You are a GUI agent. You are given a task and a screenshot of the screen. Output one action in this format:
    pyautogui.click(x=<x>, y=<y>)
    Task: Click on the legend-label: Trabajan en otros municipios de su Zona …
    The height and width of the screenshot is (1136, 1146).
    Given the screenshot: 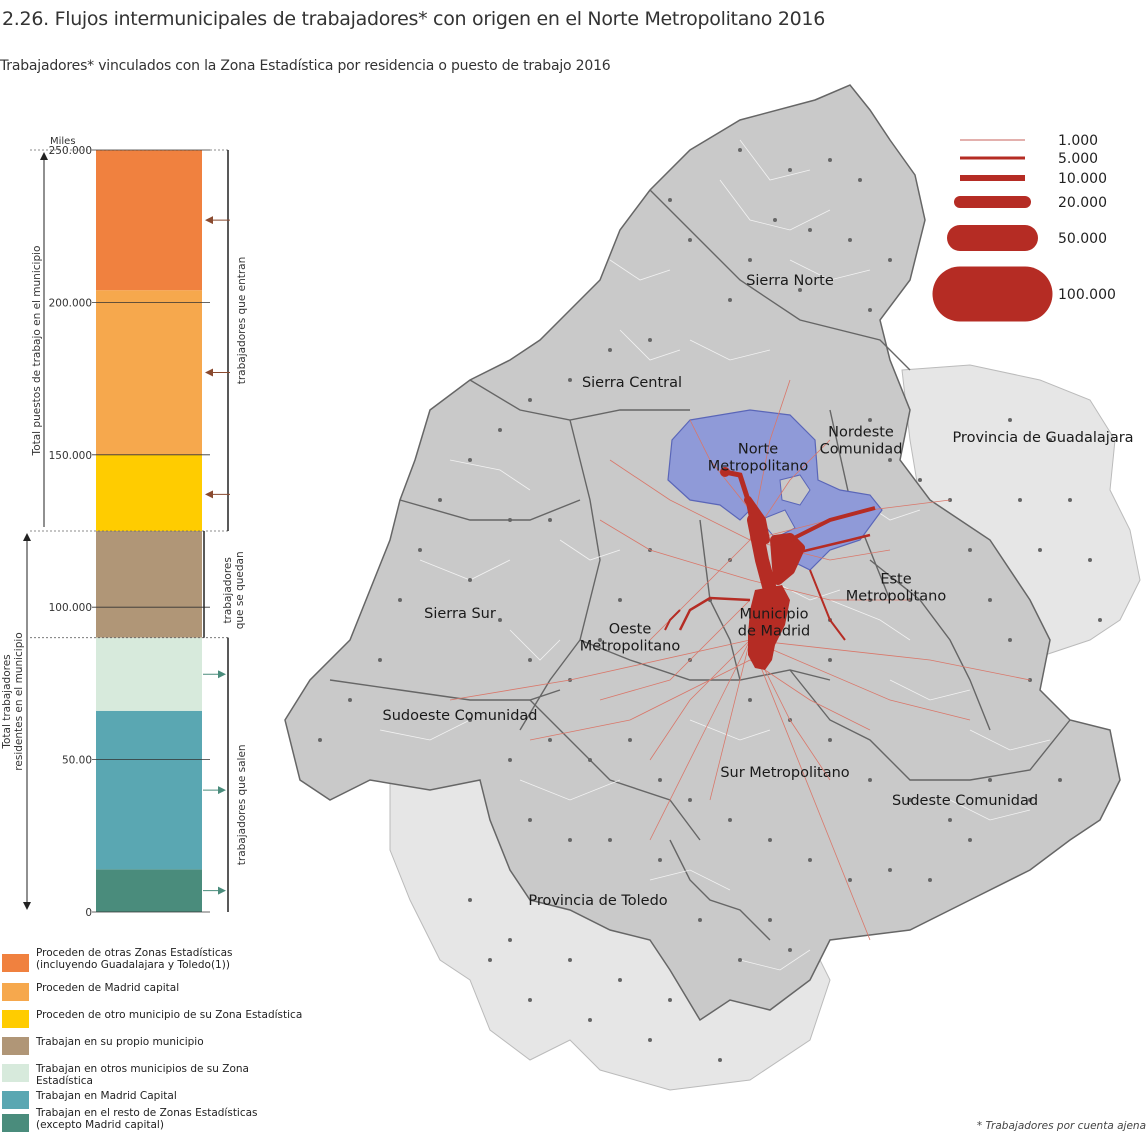 What is the action you would take?
    pyautogui.click(x=142, y=1075)
    